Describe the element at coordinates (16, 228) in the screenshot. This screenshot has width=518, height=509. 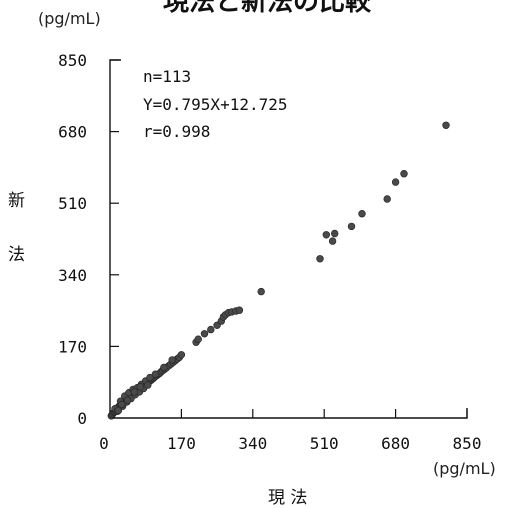
I see `y-axis-title: 新 法` at that location.